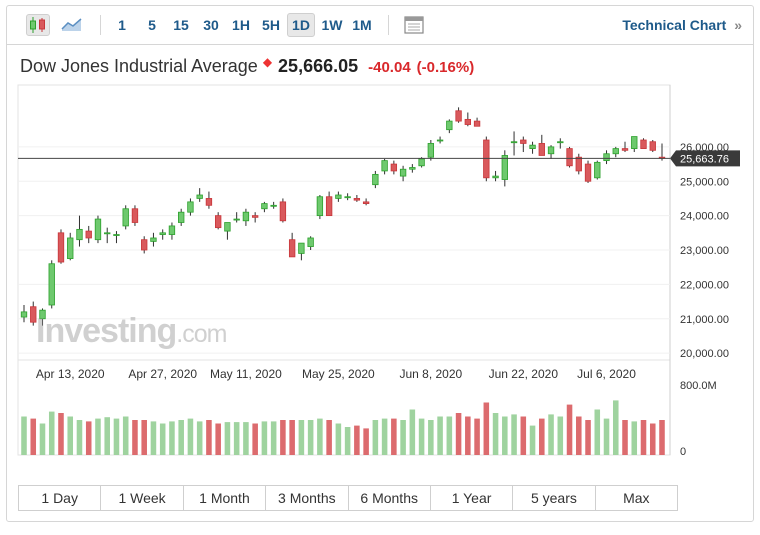  Describe the element at coordinates (390, 498) in the screenshot. I see `range-6-months: 6 Months` at that location.